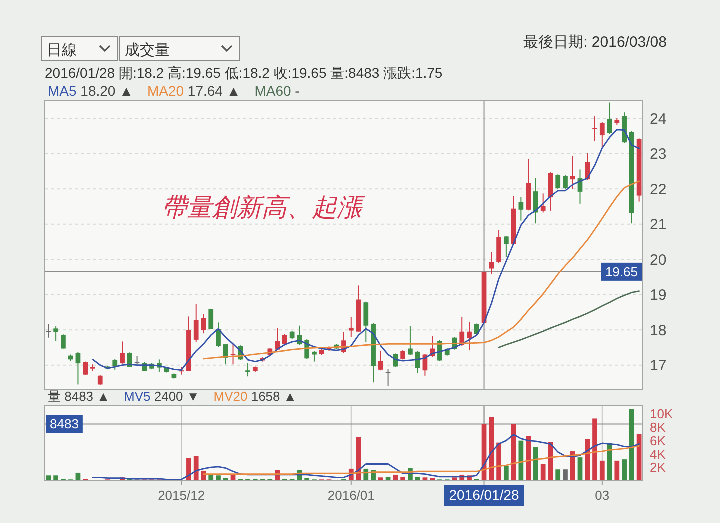 The height and width of the screenshot is (523, 720). Describe the element at coordinates (182, 495) in the screenshot. I see `x-tick-label: 2015/12` at that location.